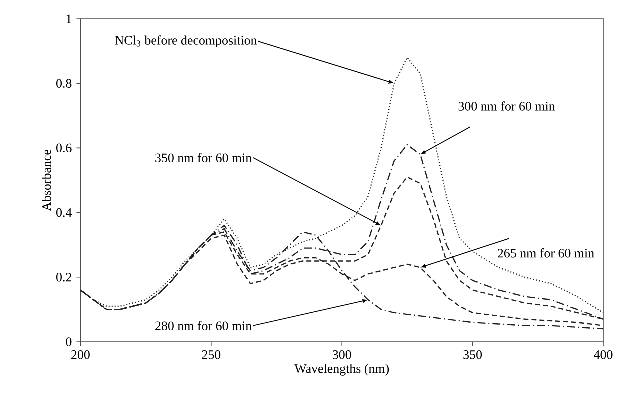 The width and height of the screenshot is (643, 407). I want to click on y-tick-label: 1, so click(69, 19).